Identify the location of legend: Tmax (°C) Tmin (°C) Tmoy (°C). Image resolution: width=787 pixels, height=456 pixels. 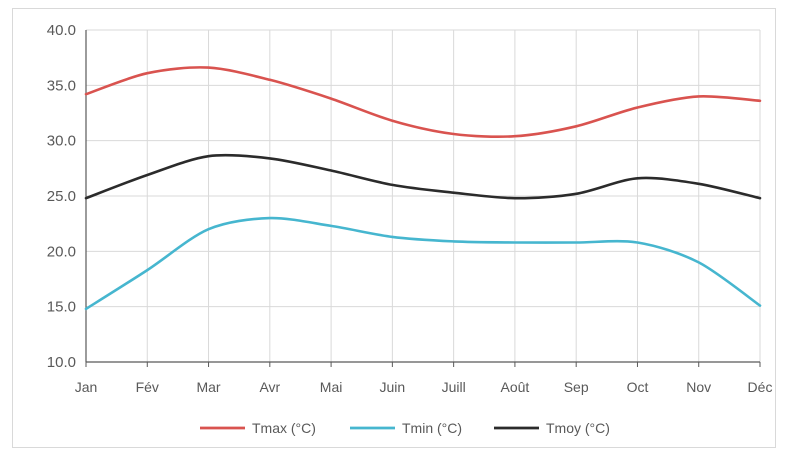
(405, 428).